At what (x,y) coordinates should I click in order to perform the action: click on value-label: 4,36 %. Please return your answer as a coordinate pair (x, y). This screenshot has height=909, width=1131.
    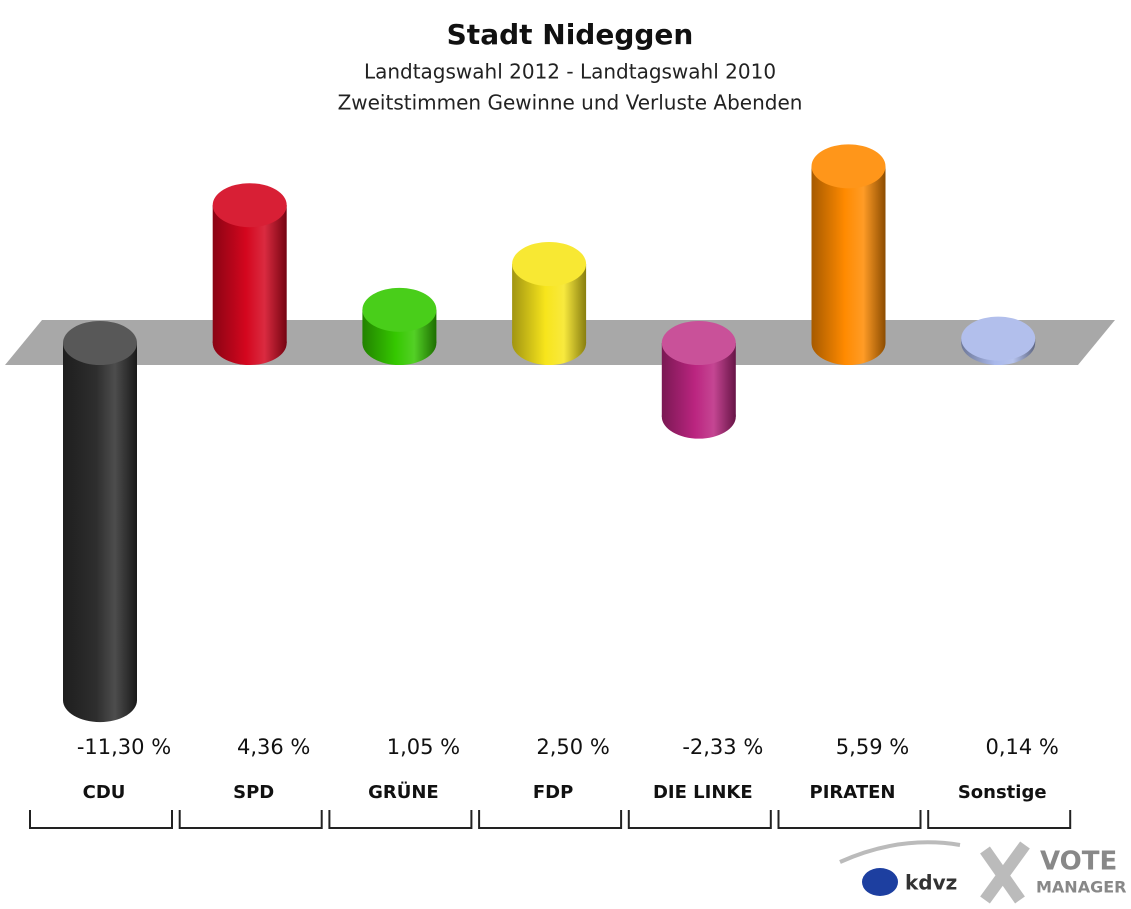
    Looking at the image, I should click on (273, 747).